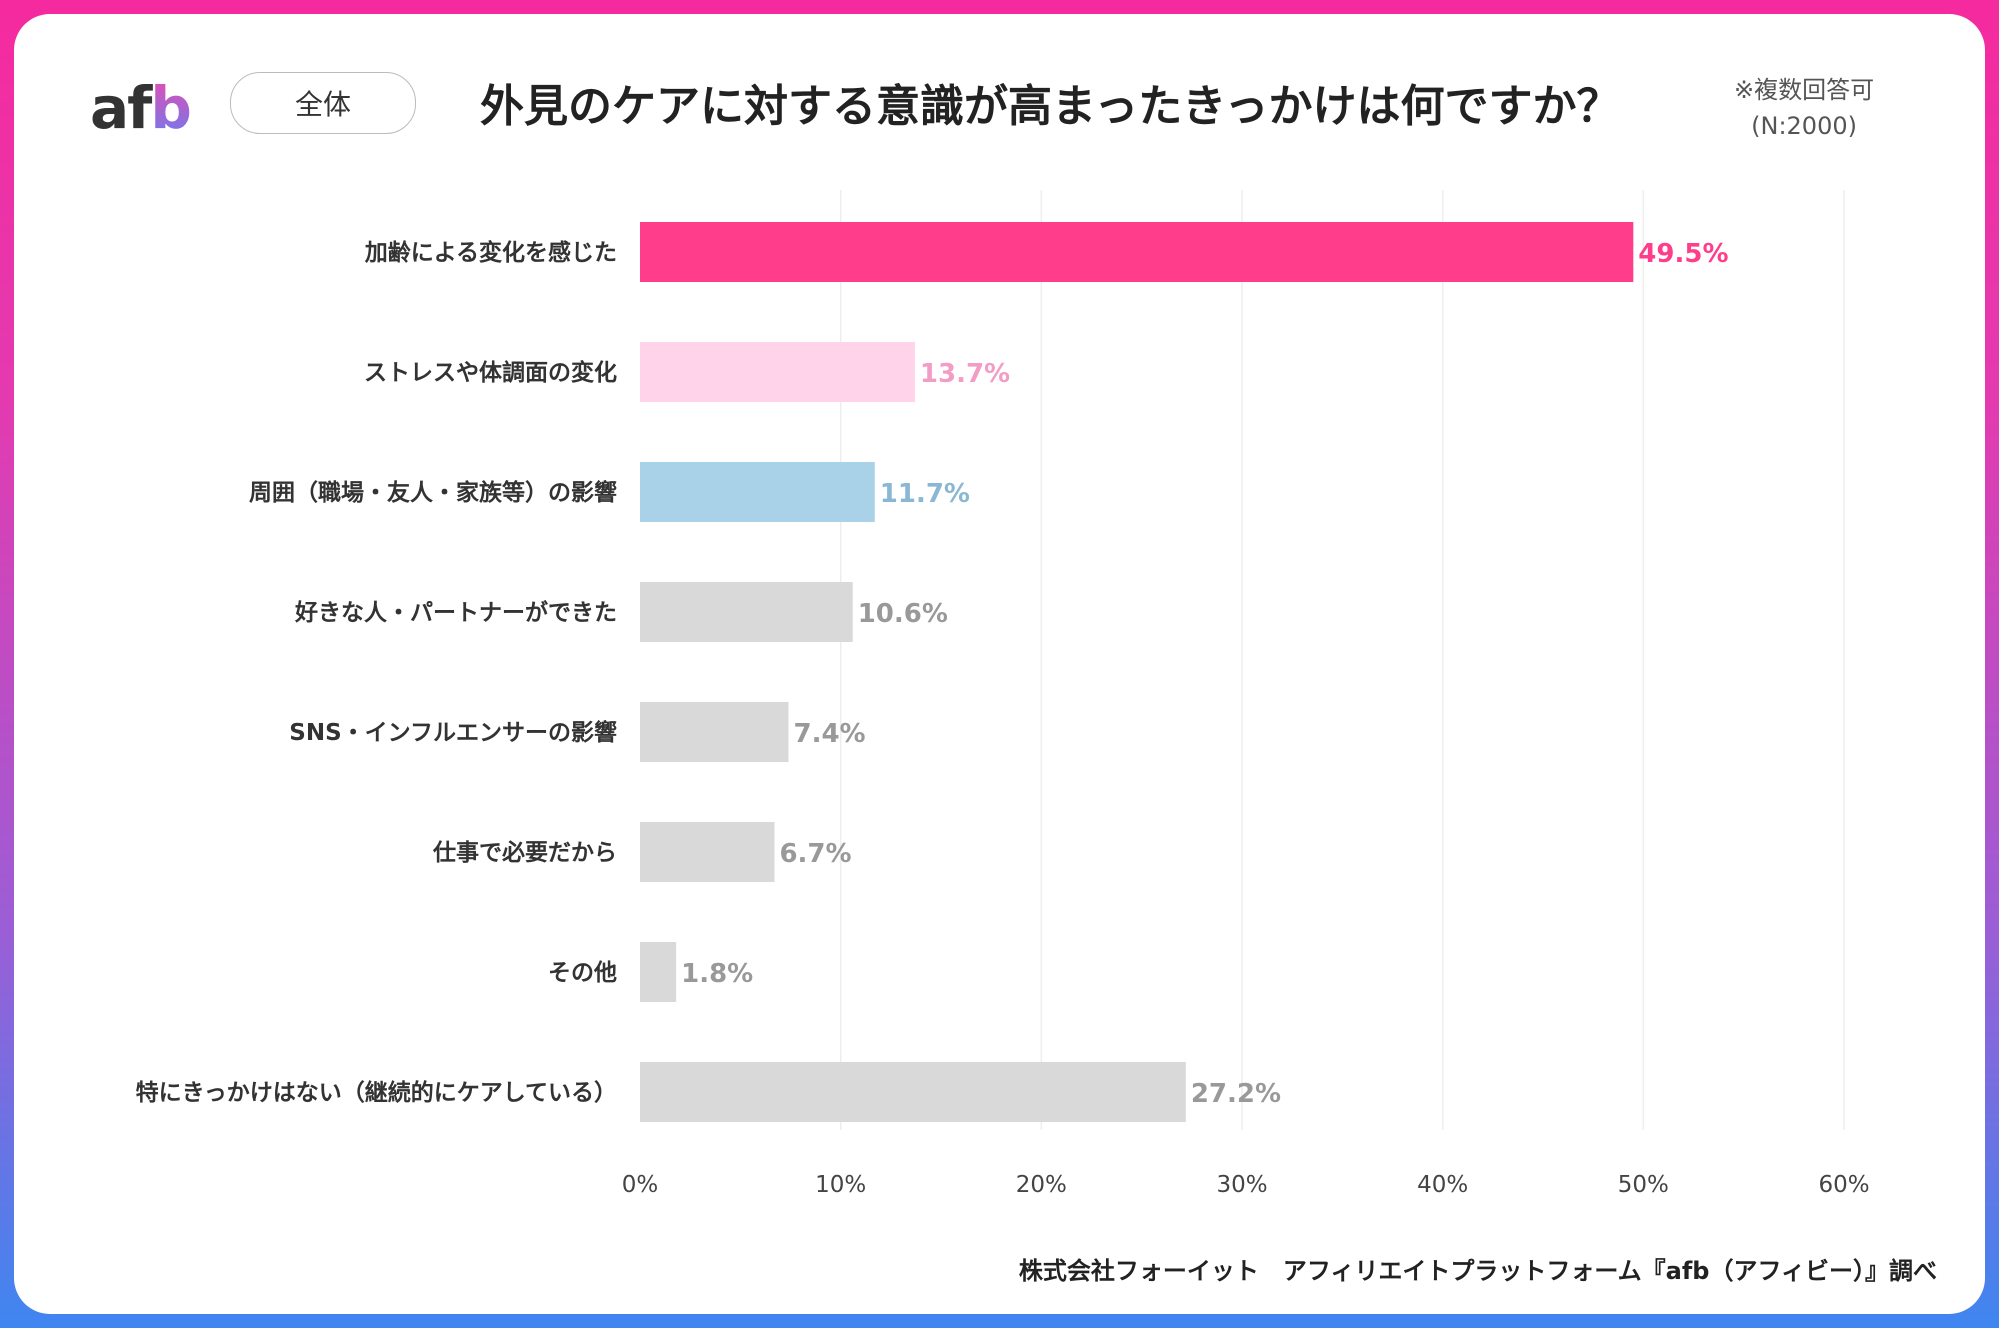 The width and height of the screenshot is (1999, 1328). What do you see at coordinates (717, 974) in the screenshot?
I see `value-label: 1.8%` at bounding box center [717, 974].